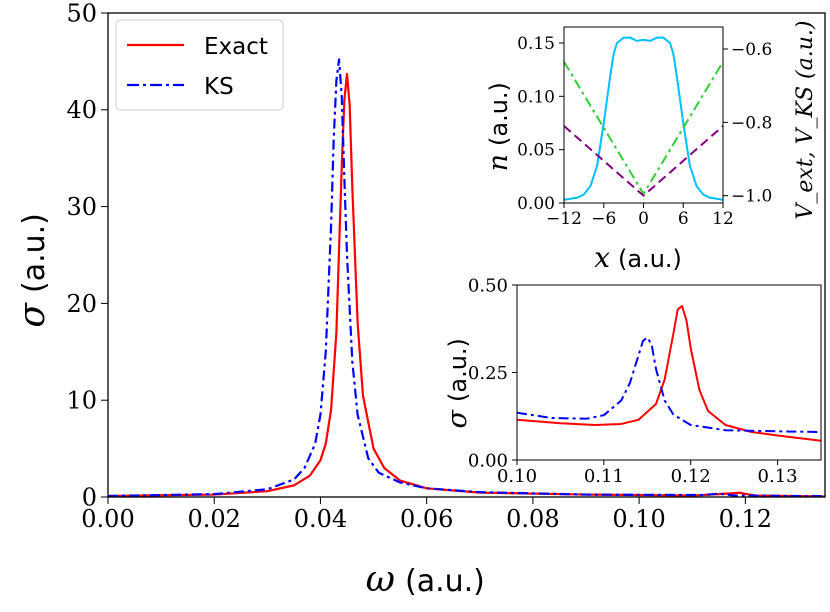 This screenshot has width=830, height=612. What do you see at coordinates (499, 114) in the screenshot?
I see `inset-density-ylabel-unit: (a.u.)` at bounding box center [499, 114].